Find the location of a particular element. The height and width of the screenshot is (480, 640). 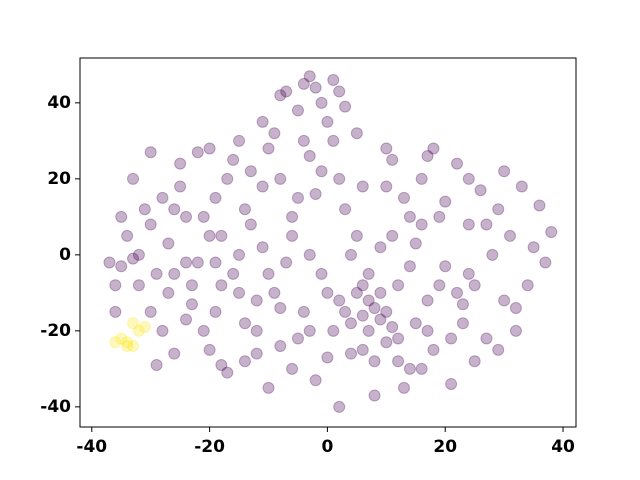

x-tick-label: -20 is located at coordinates (209, 447).